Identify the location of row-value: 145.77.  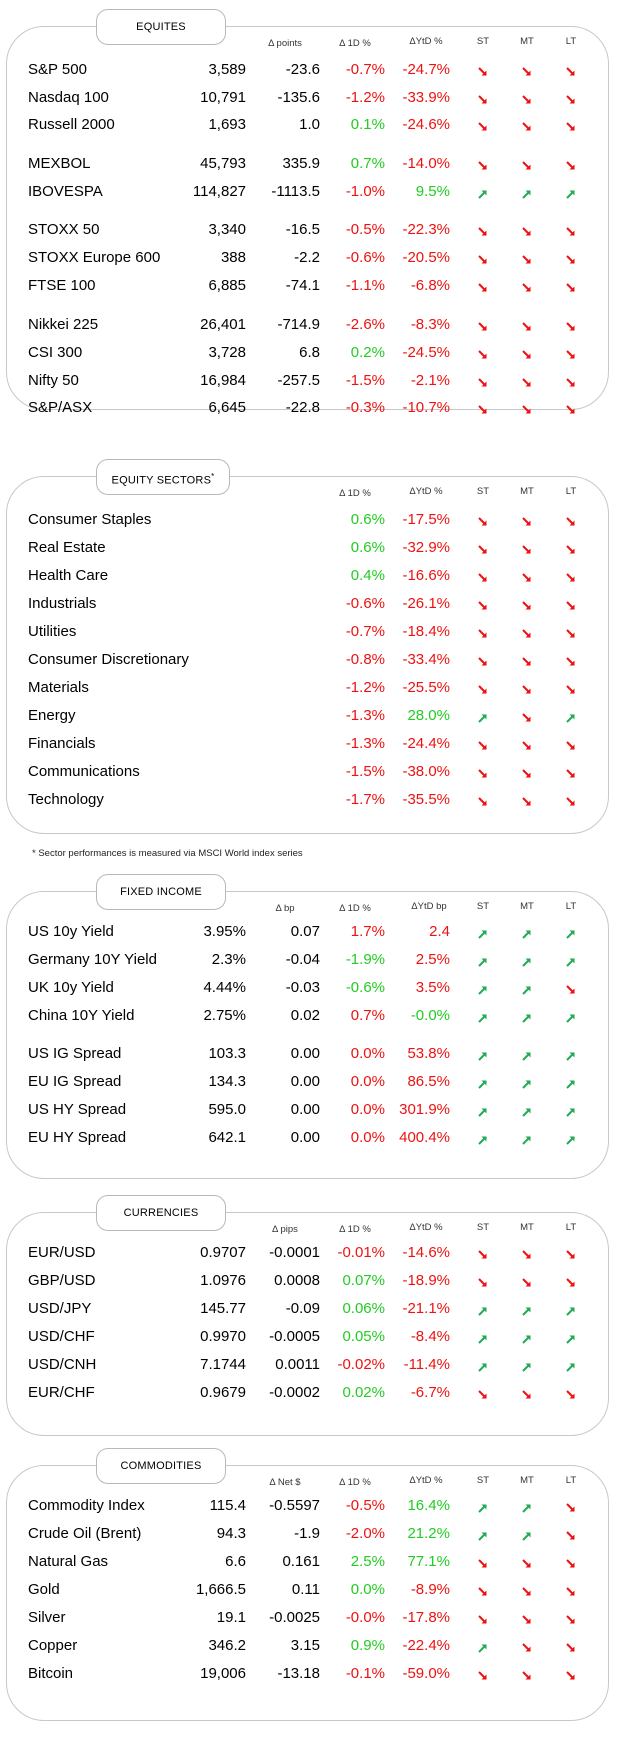
(223, 1308).